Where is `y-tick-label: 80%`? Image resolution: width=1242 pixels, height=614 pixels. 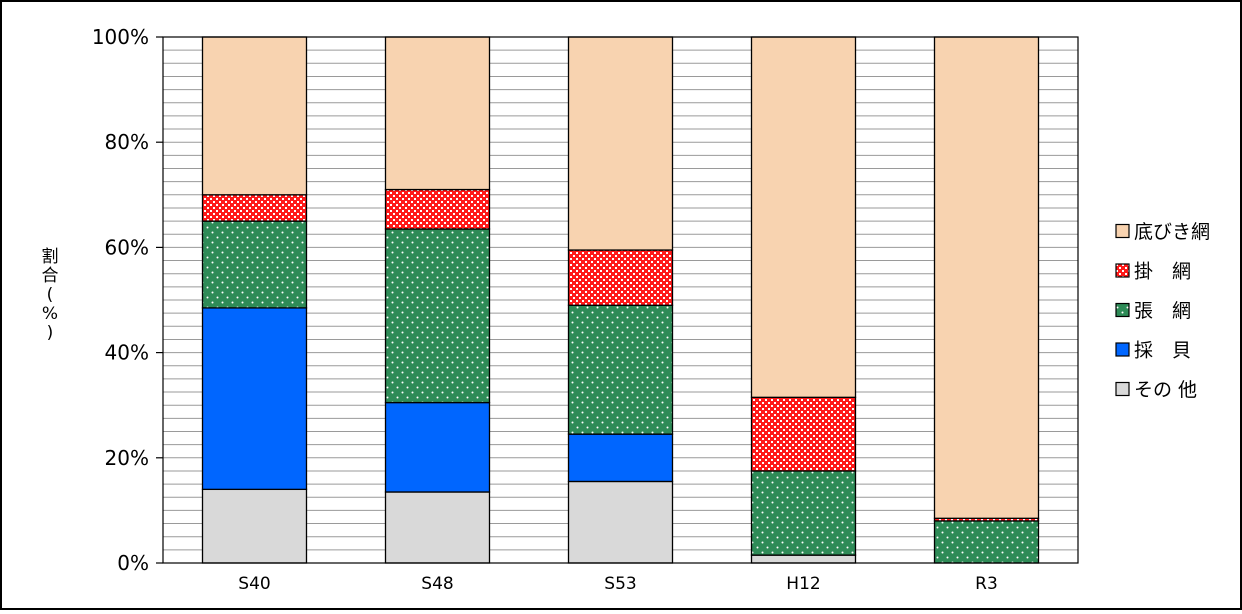
y-tick-label: 80% is located at coordinates (127, 142).